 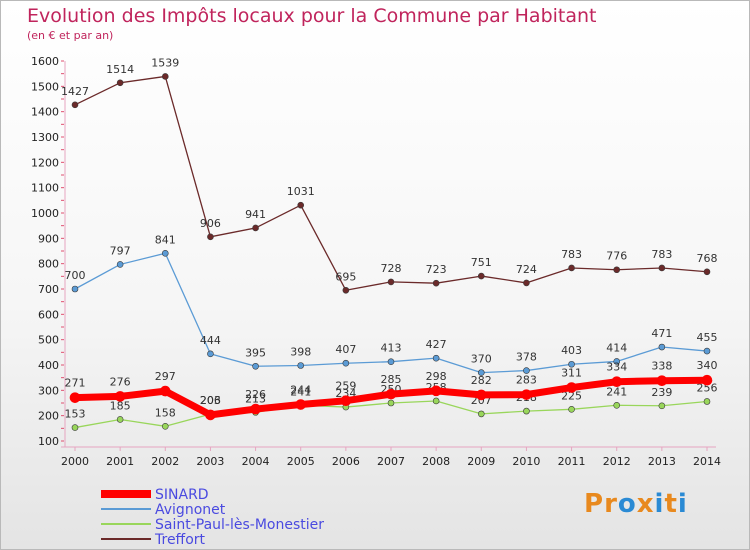 I want to click on data-label-sinard: 282, so click(x=481, y=380).